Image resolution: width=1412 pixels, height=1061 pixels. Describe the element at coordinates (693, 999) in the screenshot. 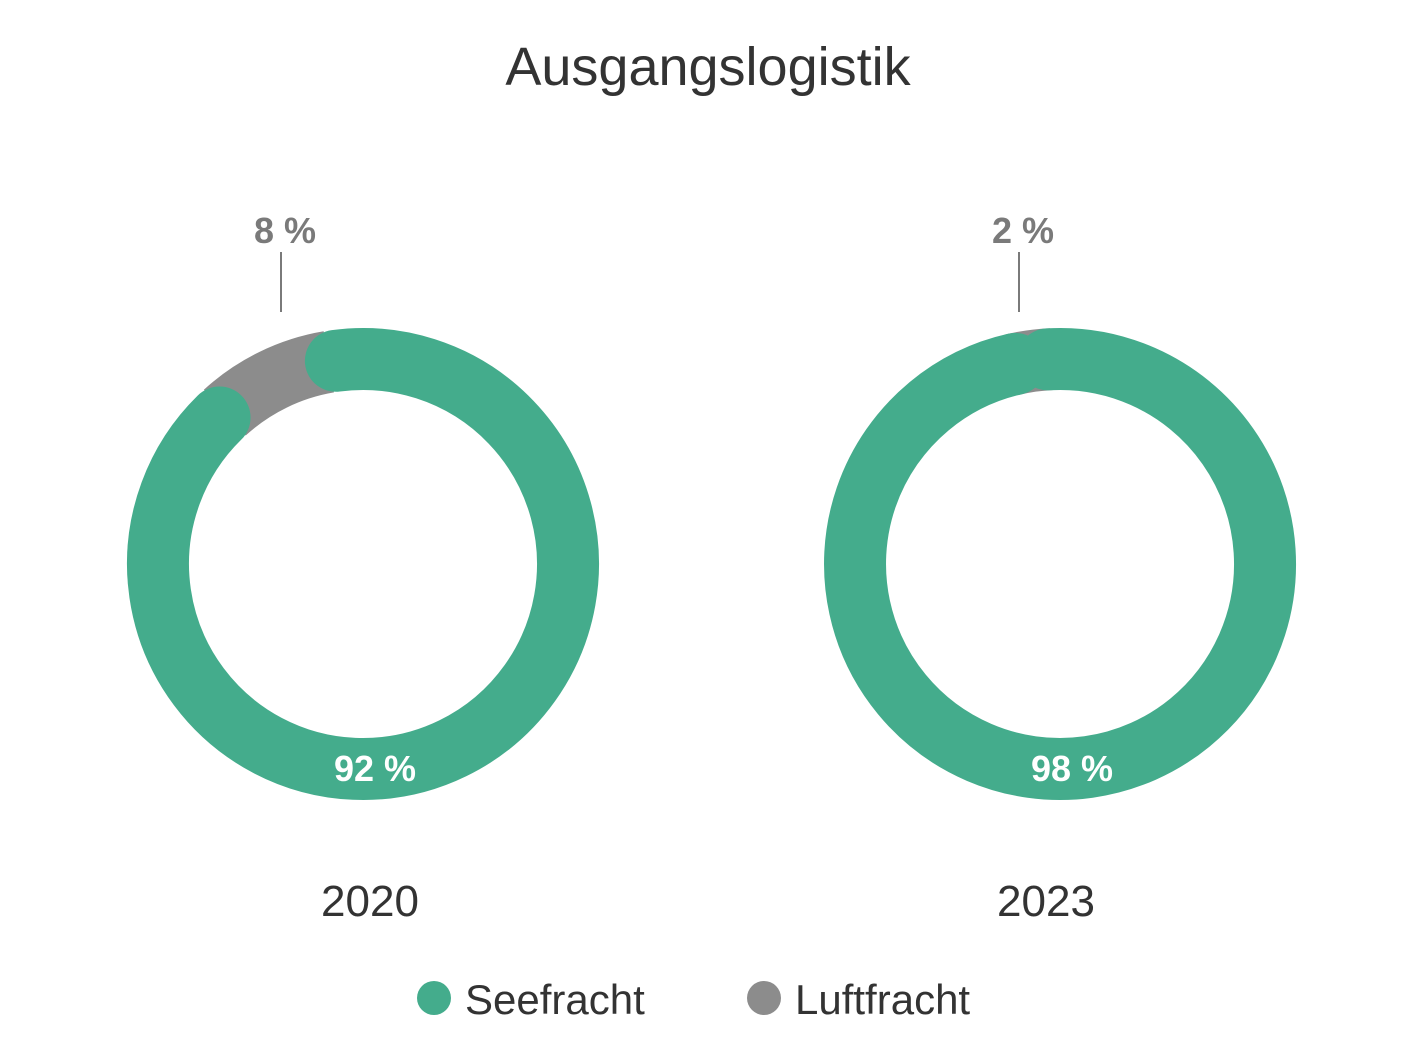

I see `legend: Seefracht Luftfracht` at that location.